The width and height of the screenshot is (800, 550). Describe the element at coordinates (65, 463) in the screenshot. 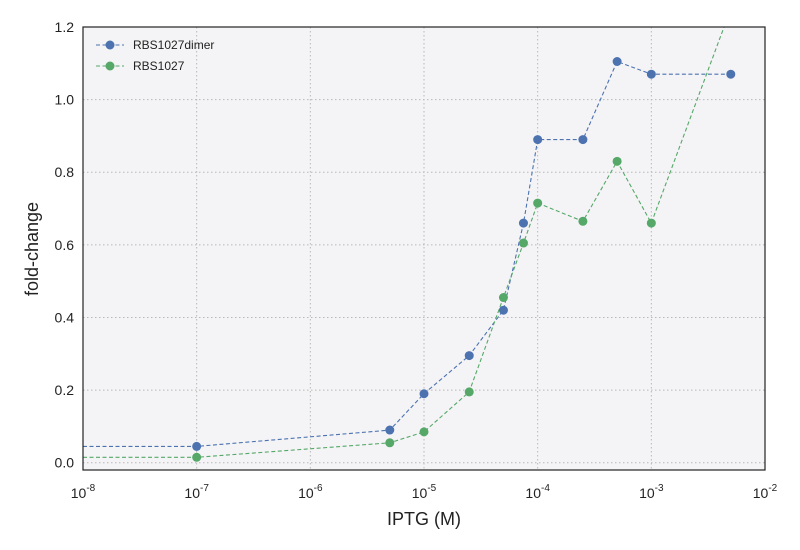

I see `y-tick-label: 0.0` at that location.